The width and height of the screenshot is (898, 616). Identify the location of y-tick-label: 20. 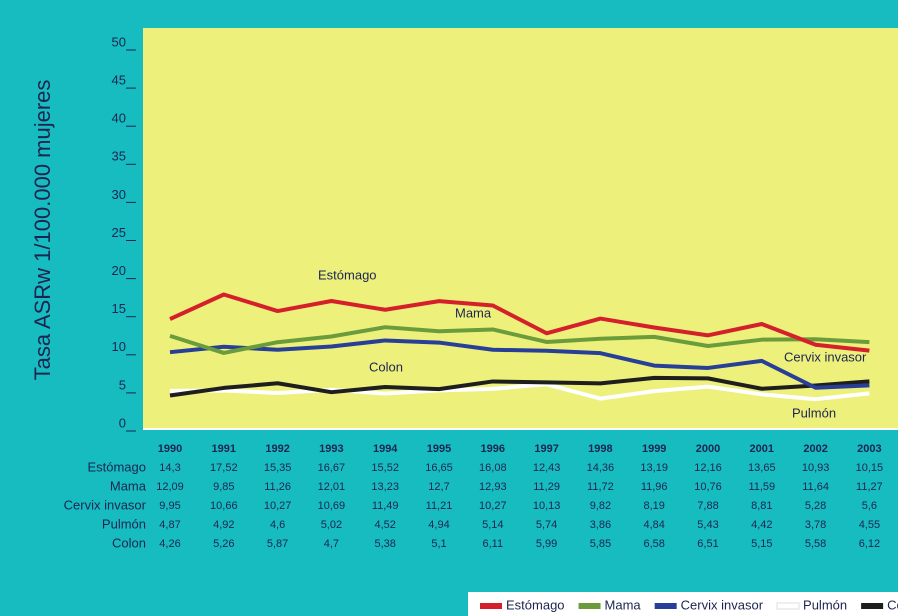
(119, 270).